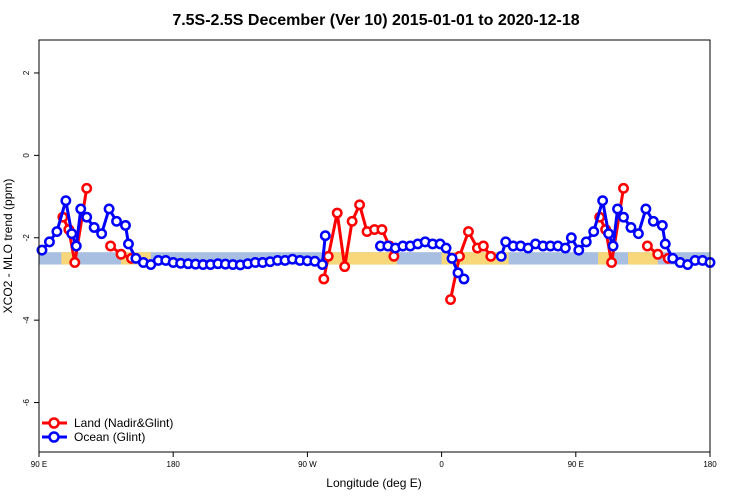 Image resolution: width=750 pixels, height=500 pixels. What do you see at coordinates (54, 437) in the screenshot?
I see `legend-ocean-marker` at bounding box center [54, 437].